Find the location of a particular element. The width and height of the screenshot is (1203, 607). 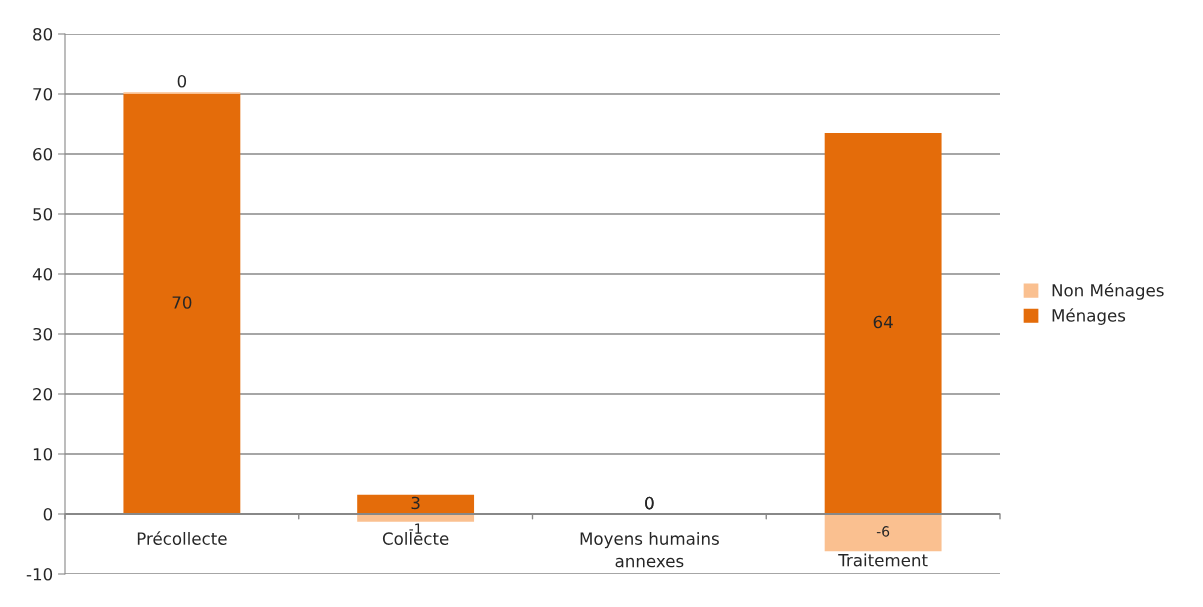

y-tick-label: 30 is located at coordinates (43, 334).